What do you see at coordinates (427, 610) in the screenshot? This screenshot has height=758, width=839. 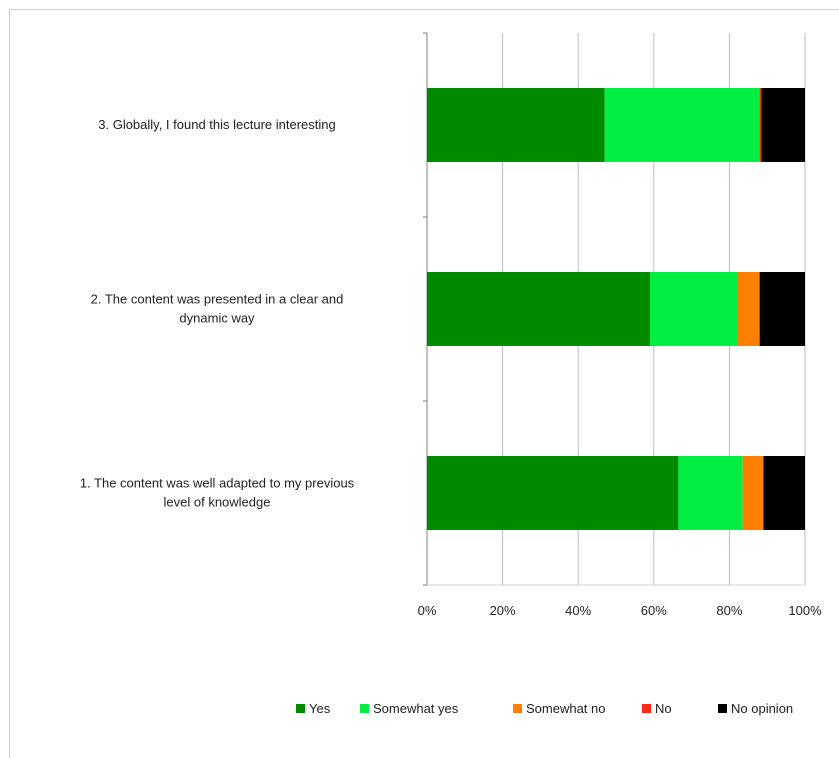 I see `x-tick-label: 0%` at bounding box center [427, 610].